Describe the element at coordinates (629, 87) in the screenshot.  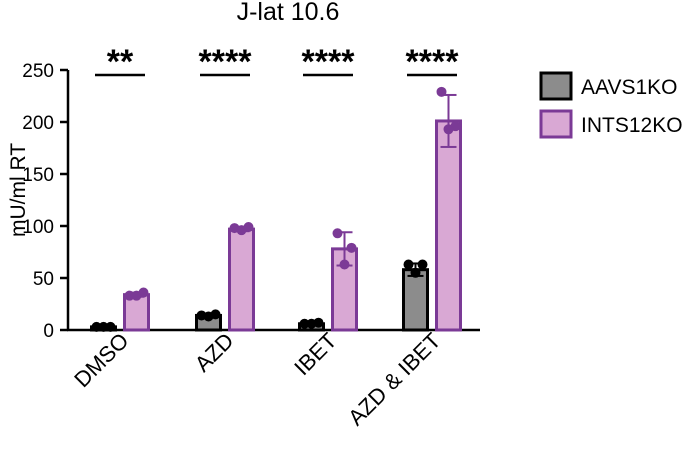
I see `legend-label: AAVS1KO` at that location.